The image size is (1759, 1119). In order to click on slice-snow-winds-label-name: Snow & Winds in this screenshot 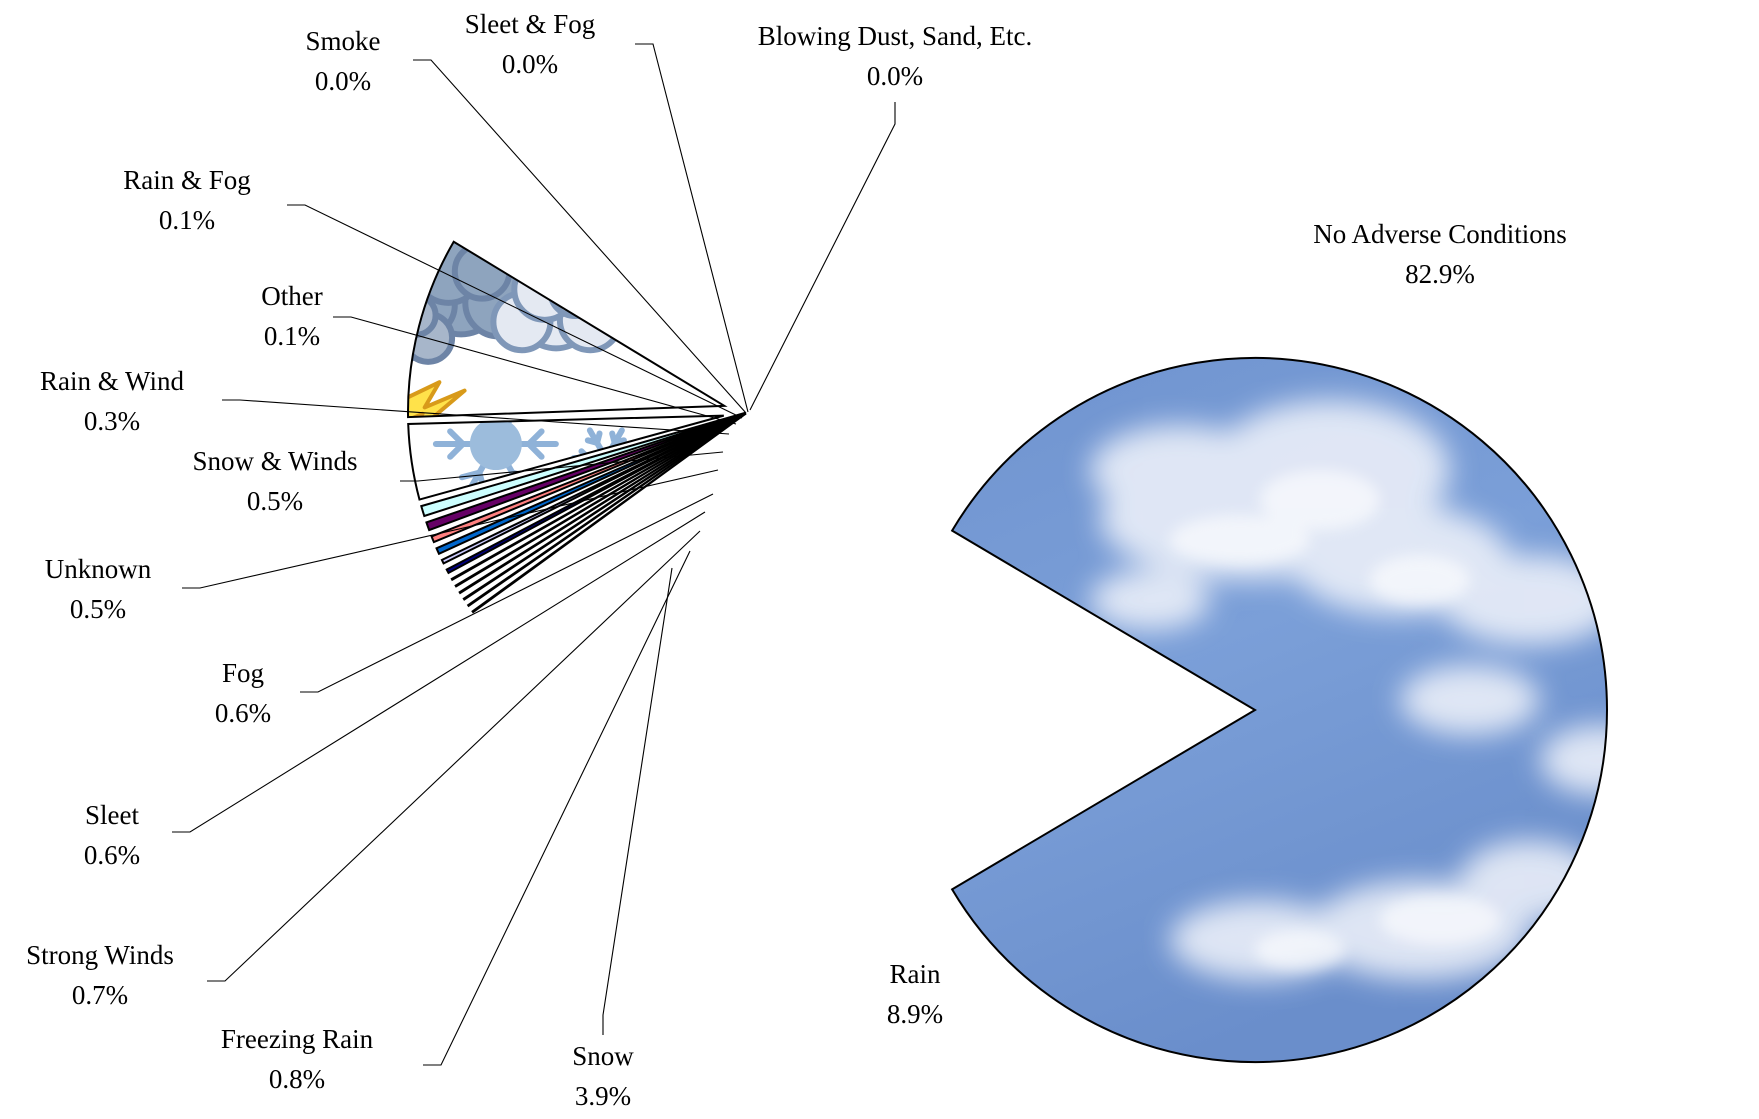, I will do `click(275, 461)`.